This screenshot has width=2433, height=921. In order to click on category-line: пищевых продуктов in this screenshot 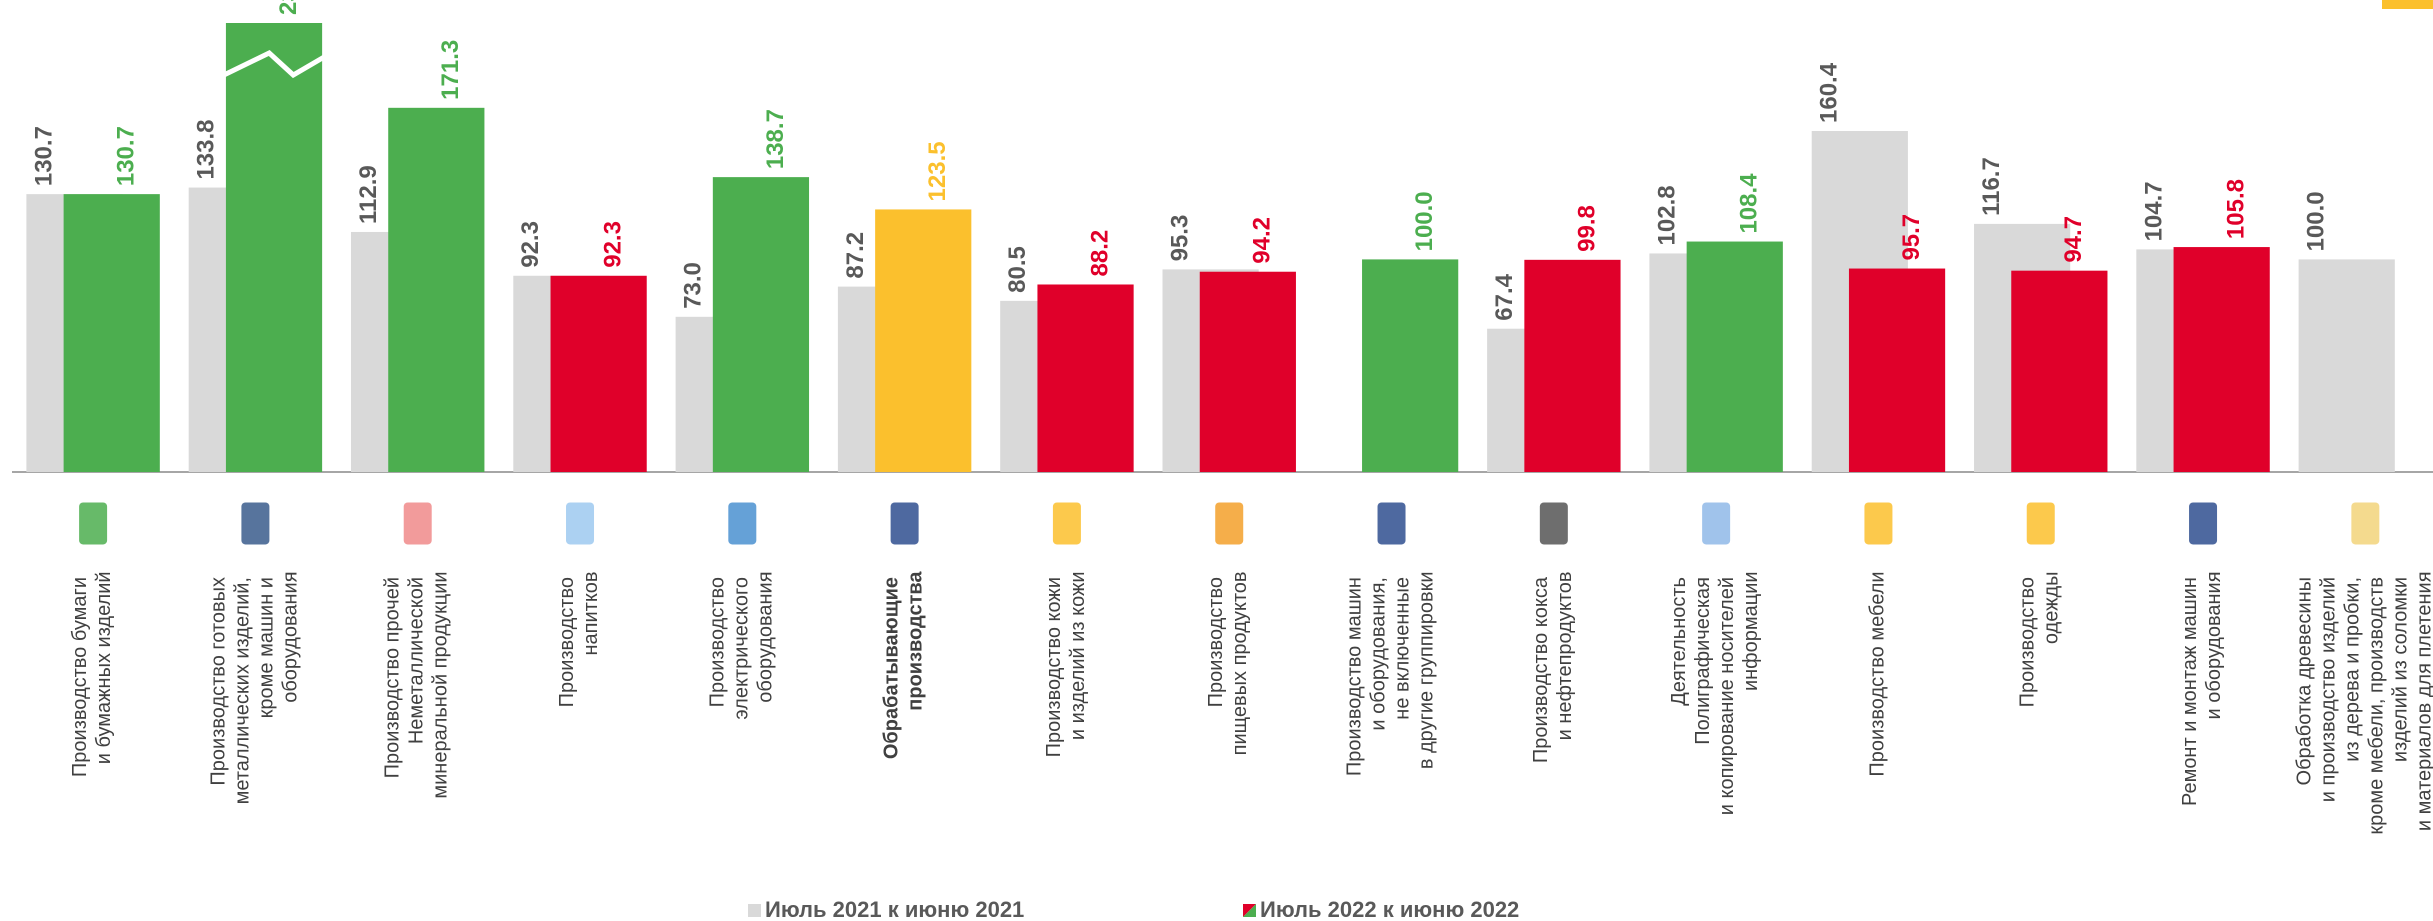, I will do `click(1241, 663)`.